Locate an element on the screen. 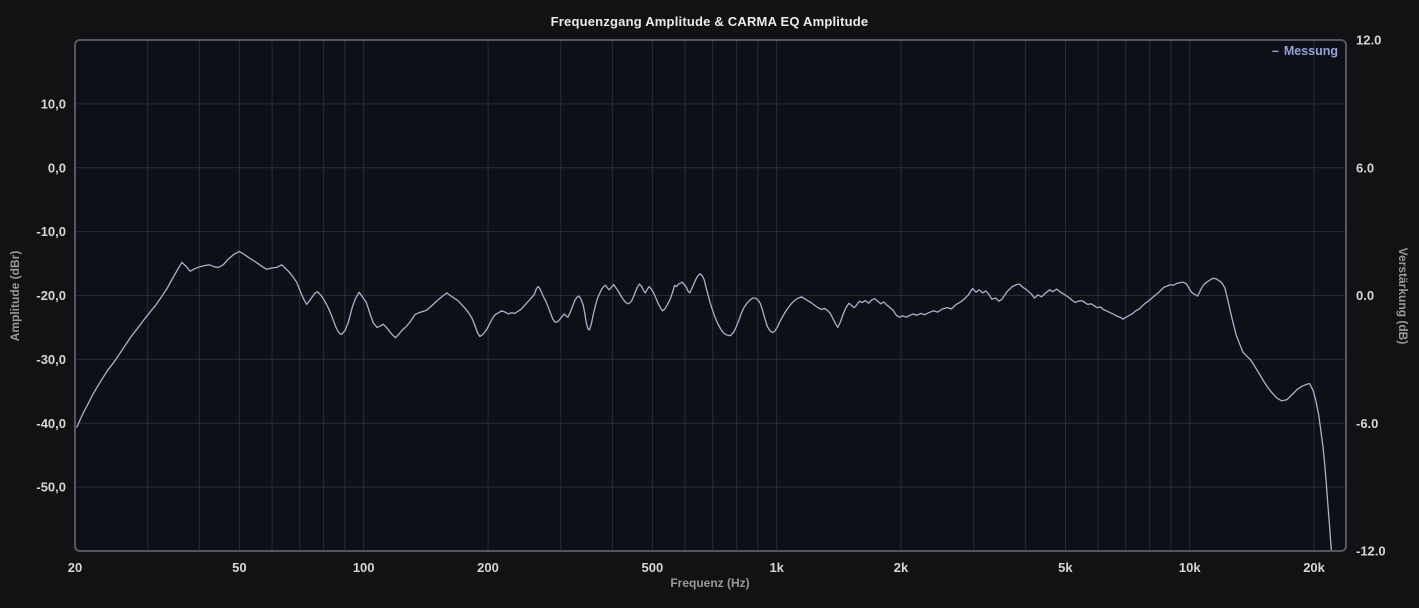 Image resolution: width=1419 pixels, height=608 pixels. right-axis-tick-labels: 12.0 6.0 0.0 -6.0 -12.0 is located at coordinates (1371, 296).